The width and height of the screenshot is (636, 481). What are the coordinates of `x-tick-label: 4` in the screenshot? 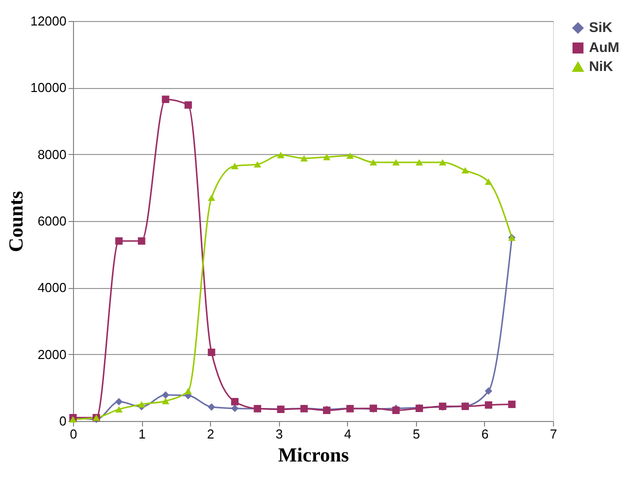 It's located at (348, 434).